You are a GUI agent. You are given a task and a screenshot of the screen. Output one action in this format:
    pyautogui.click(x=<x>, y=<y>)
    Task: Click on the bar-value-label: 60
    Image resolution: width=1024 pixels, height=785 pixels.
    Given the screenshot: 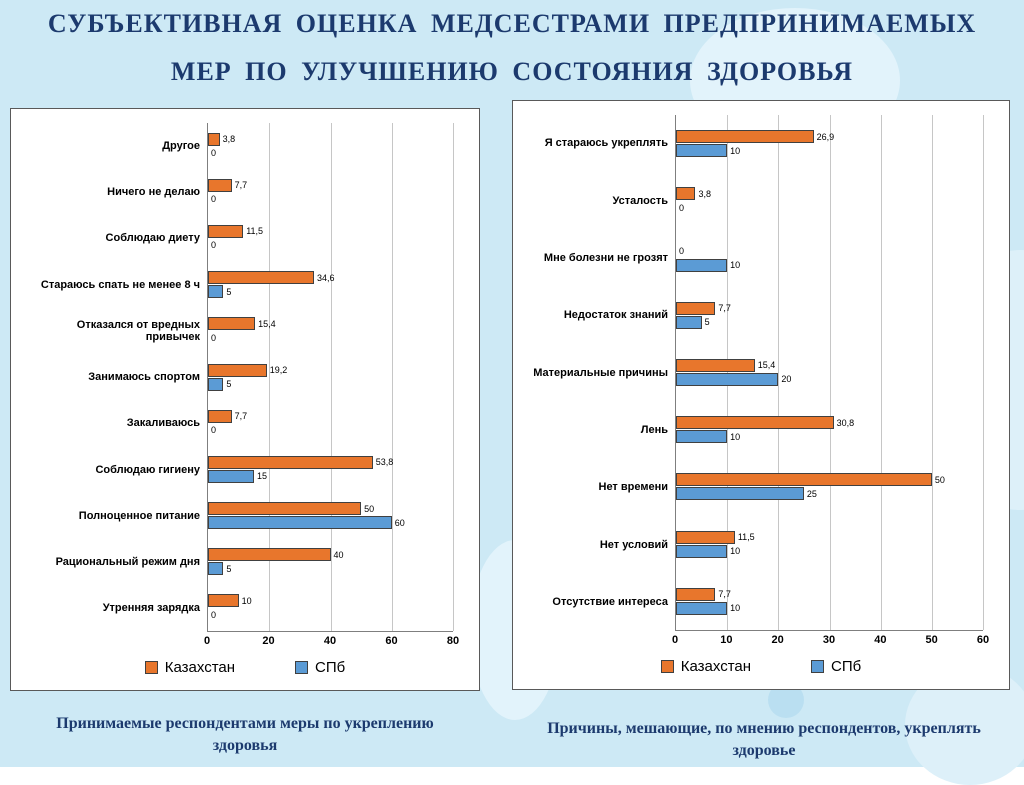 What is the action you would take?
    pyautogui.click(x=399, y=522)
    